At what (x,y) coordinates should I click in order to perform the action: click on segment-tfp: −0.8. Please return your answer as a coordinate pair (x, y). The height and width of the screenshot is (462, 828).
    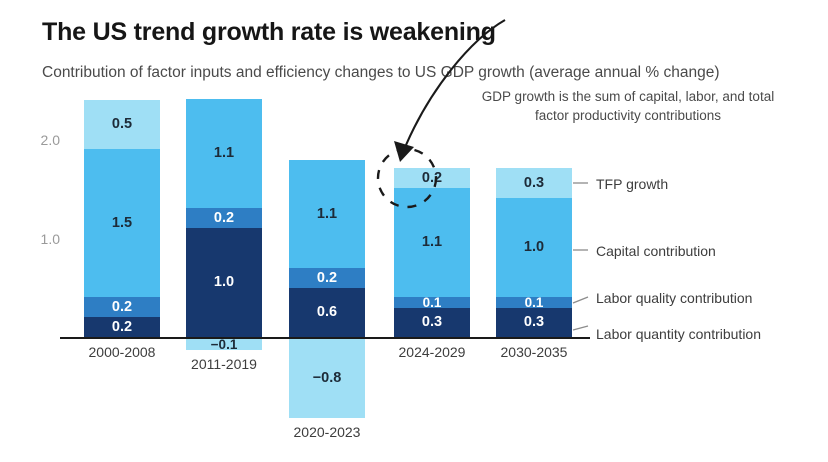
    Looking at the image, I should click on (327, 378).